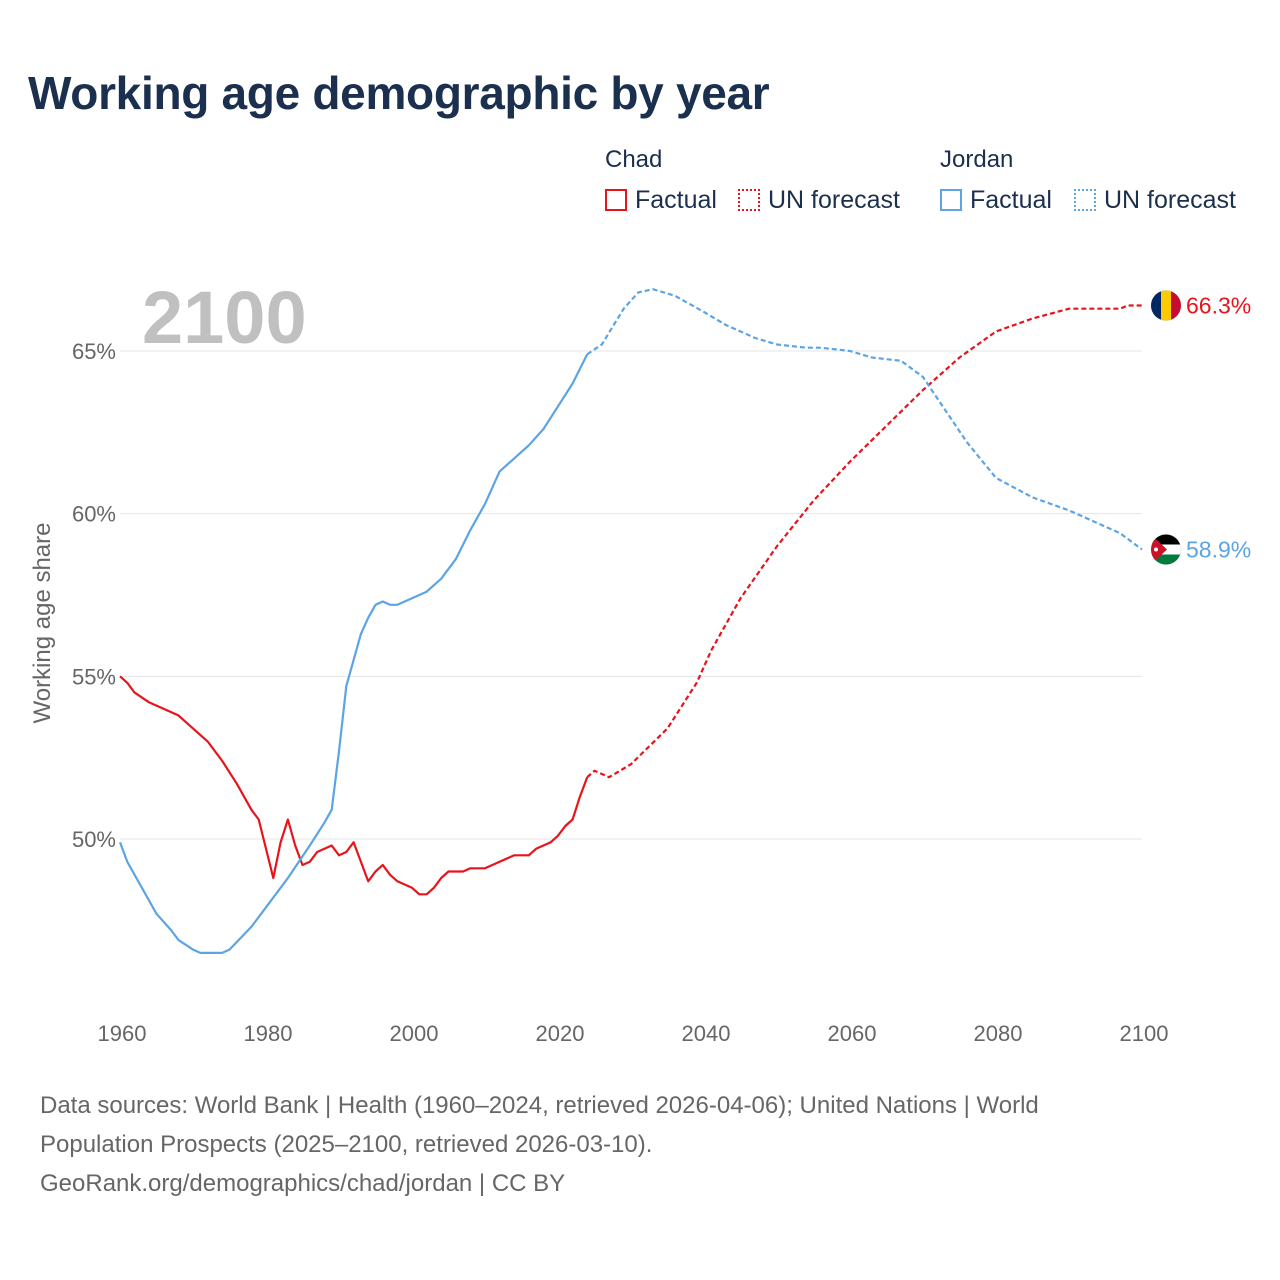 Image resolution: width=1280 pixels, height=1280 pixels. What do you see at coordinates (399, 93) in the screenshot?
I see `chart-title: Working age demographic by year` at bounding box center [399, 93].